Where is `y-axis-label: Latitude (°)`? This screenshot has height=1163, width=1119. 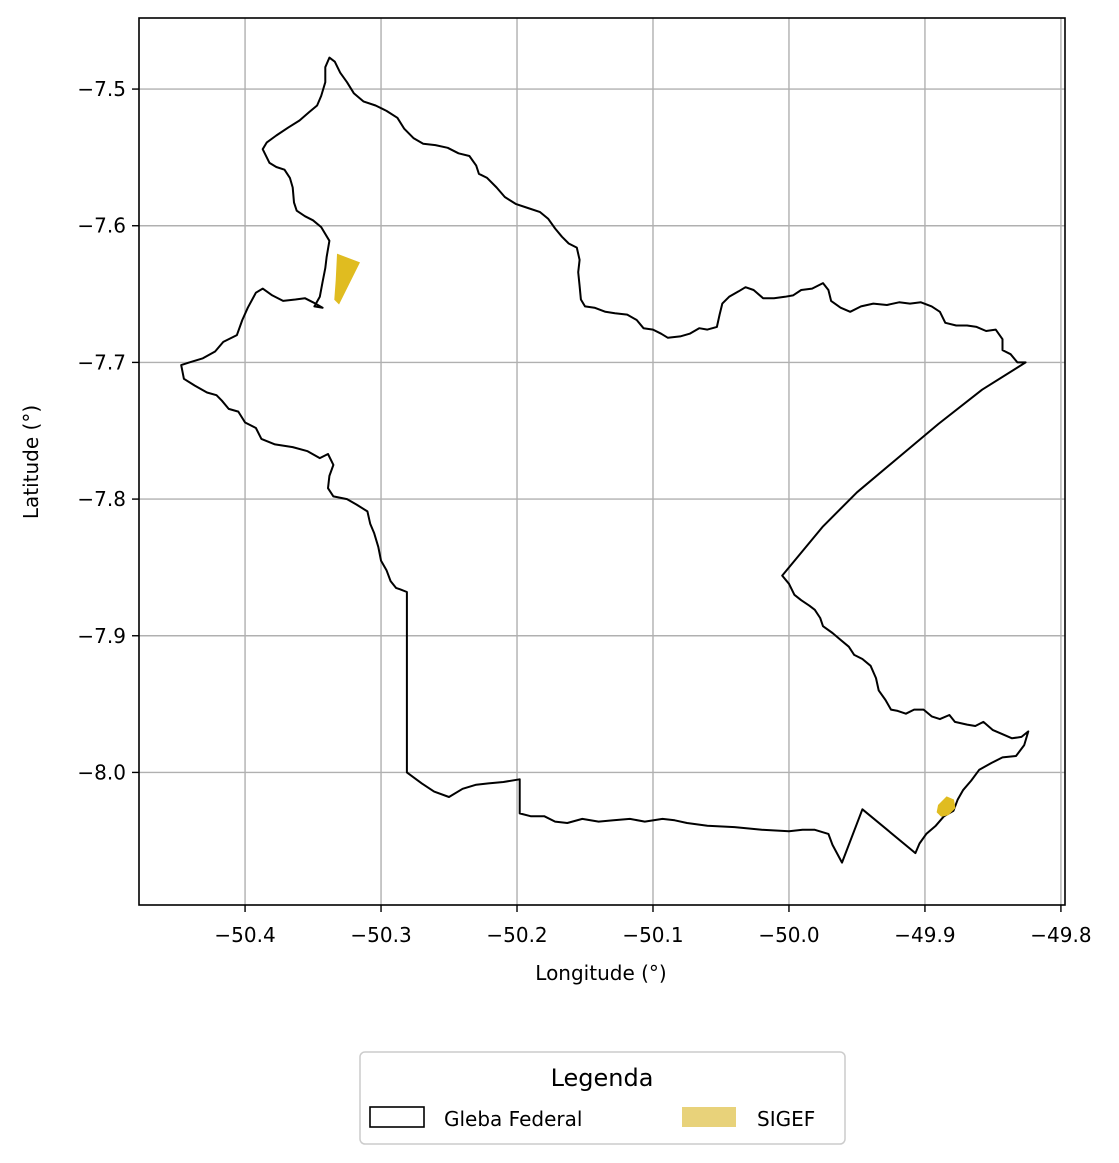
y-axis-label: Latitude (°) is located at coordinates (31, 462).